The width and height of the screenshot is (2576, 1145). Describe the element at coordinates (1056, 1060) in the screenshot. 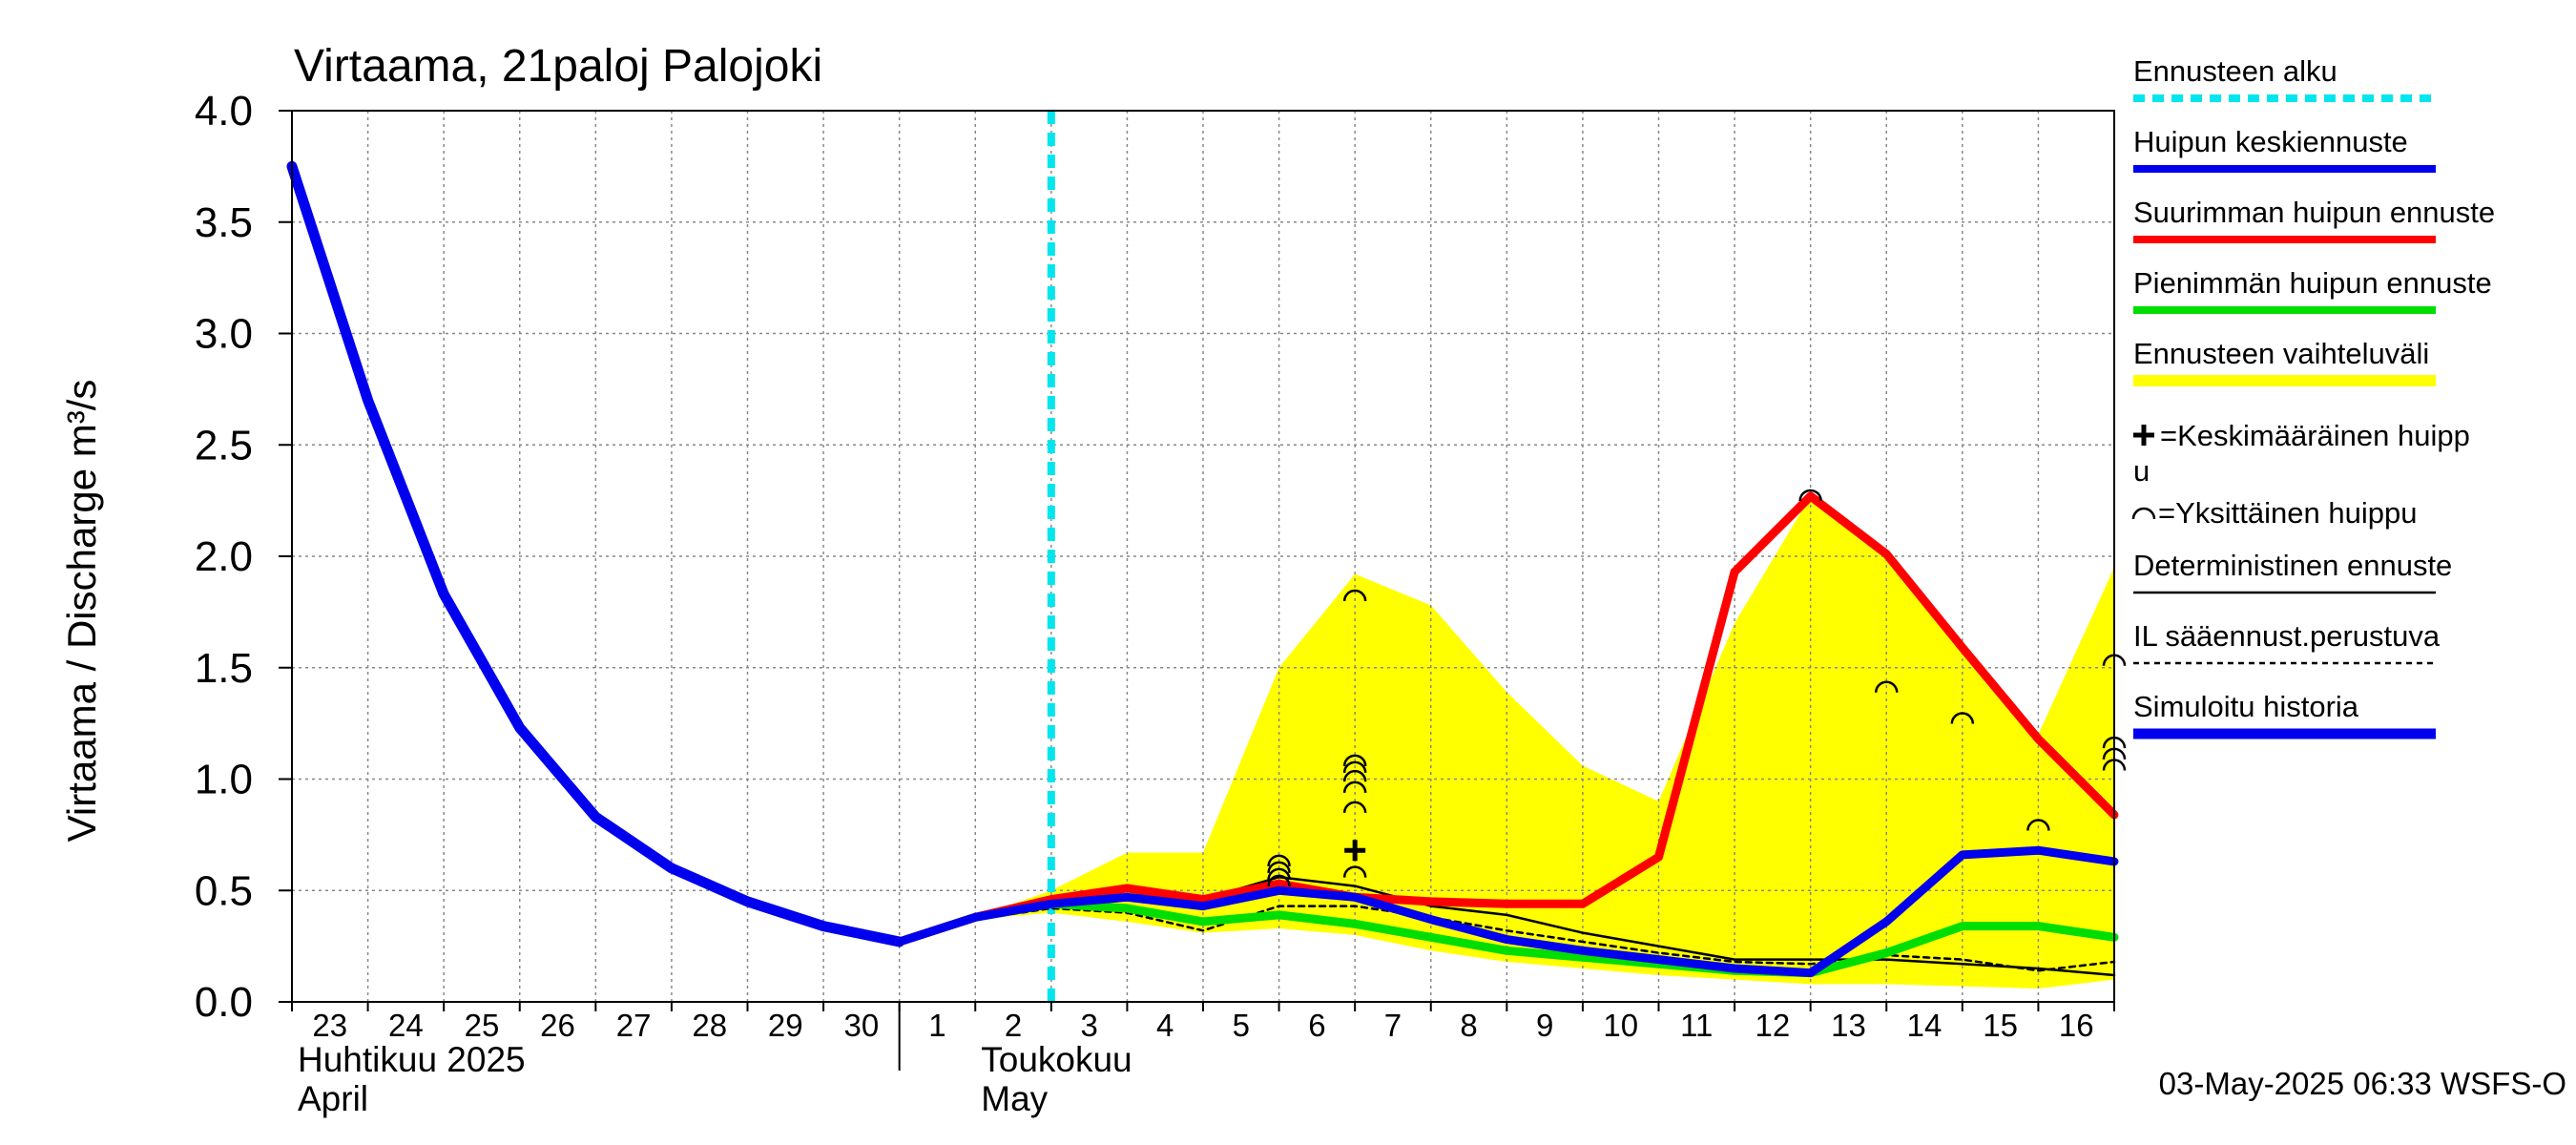

I see `month-label: Toukokuu` at that location.